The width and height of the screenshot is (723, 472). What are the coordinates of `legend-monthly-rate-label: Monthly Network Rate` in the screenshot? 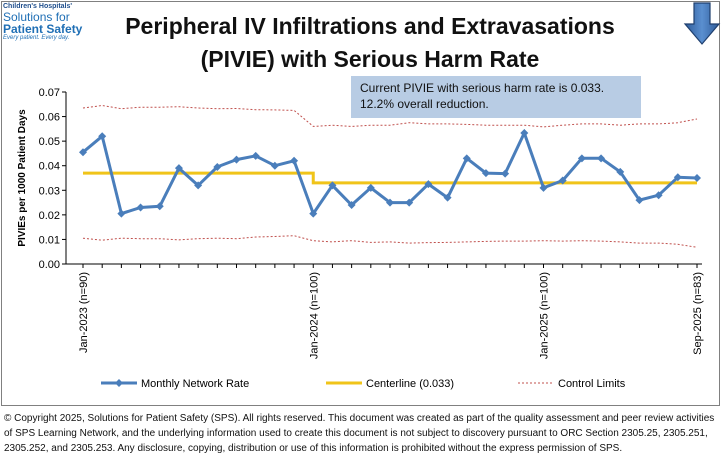 It's located at (195, 384).